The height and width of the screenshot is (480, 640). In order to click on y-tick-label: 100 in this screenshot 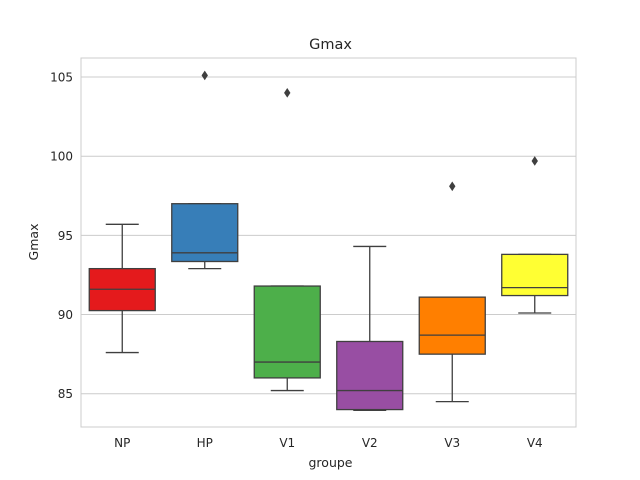, I will do `click(61, 157)`.